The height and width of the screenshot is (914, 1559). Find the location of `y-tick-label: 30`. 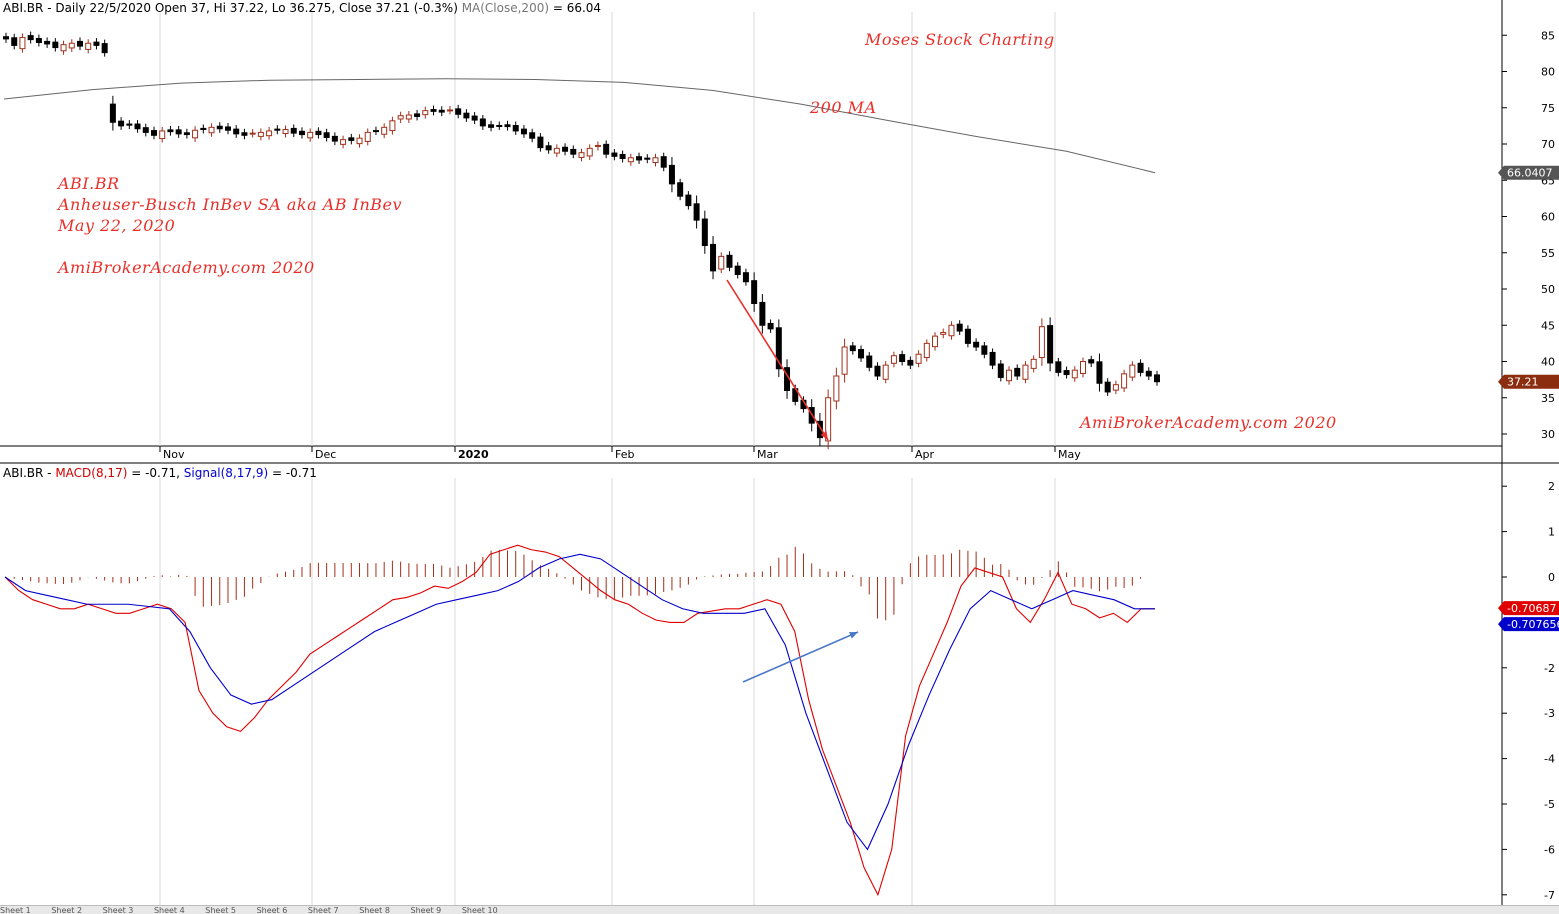

y-tick-label: 30 is located at coordinates (1548, 434).